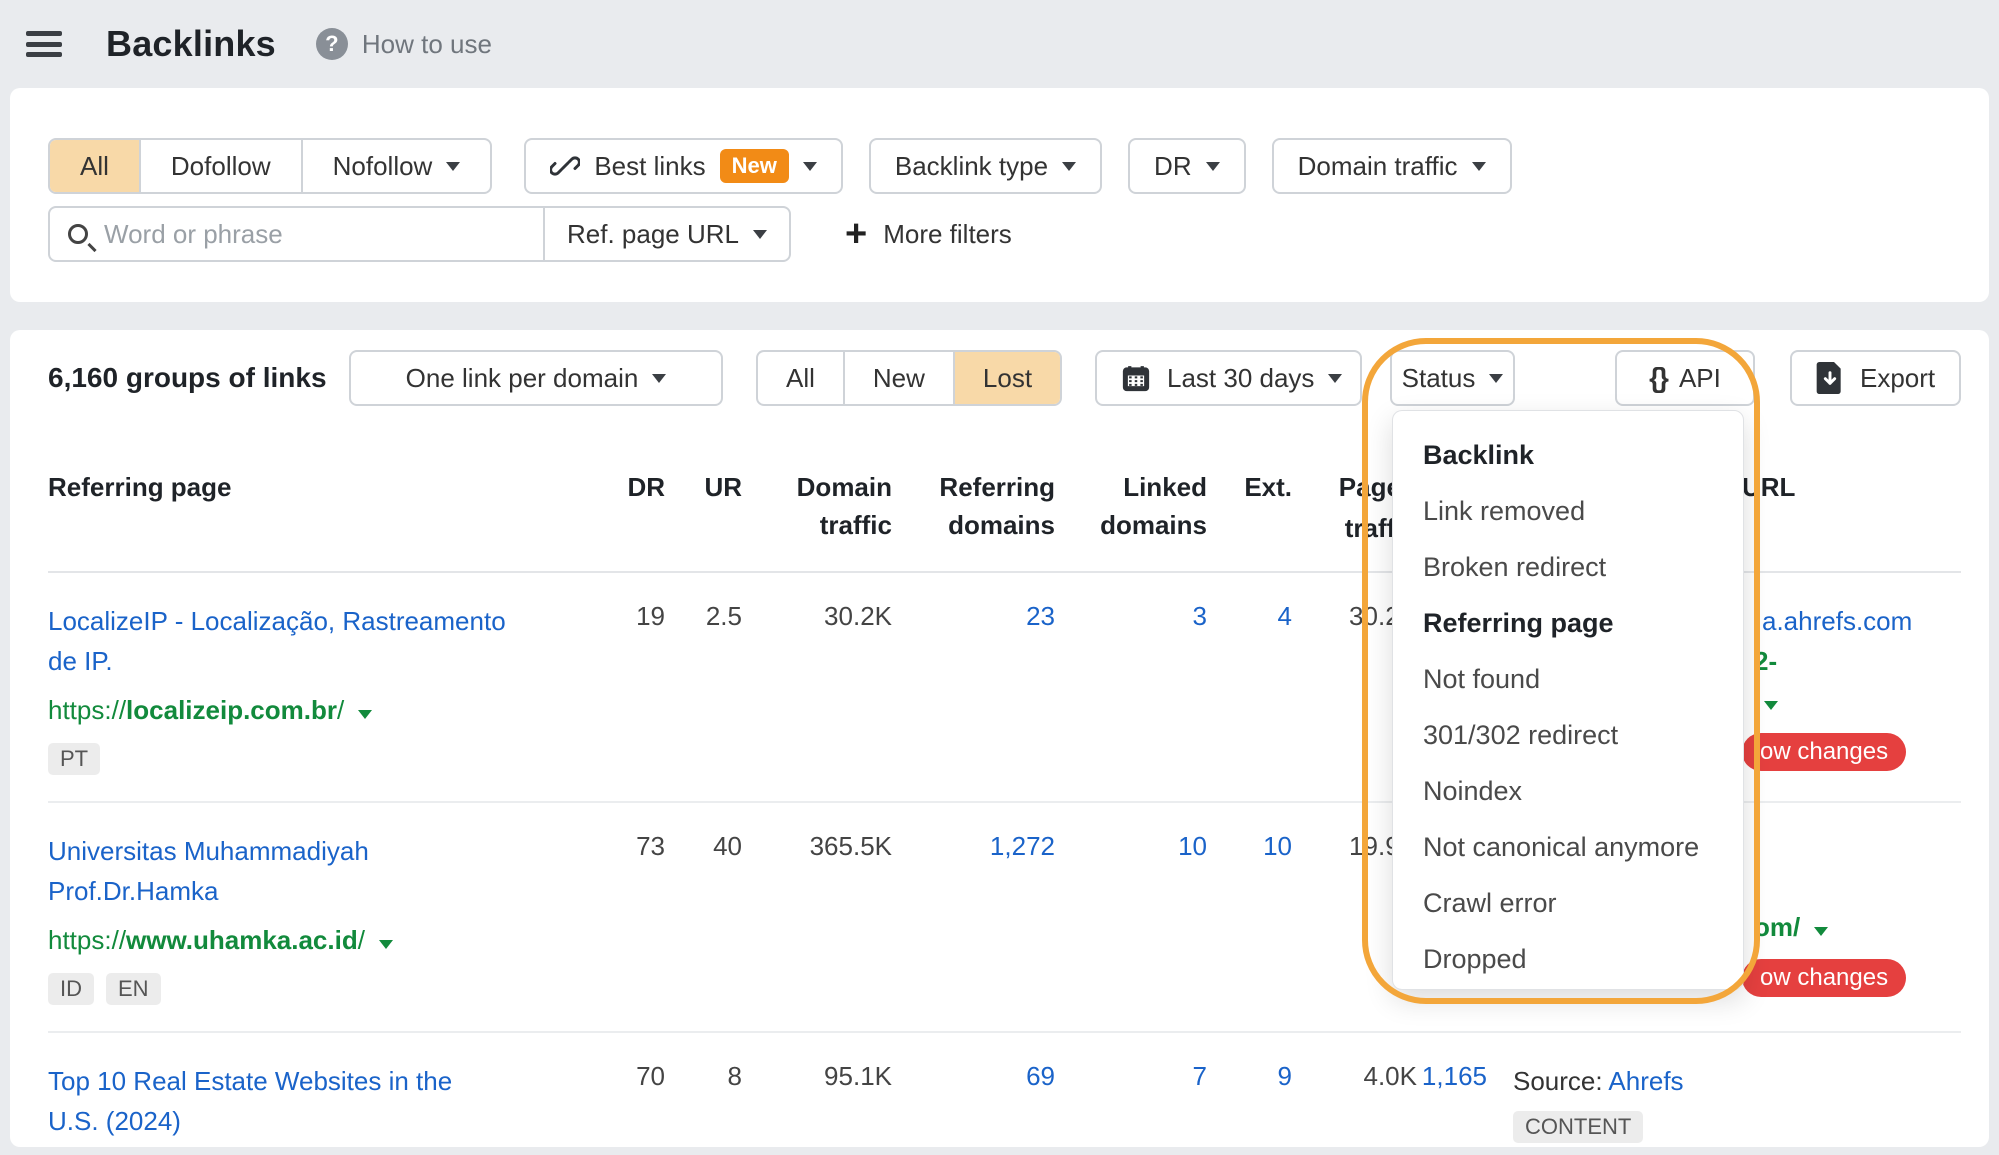  What do you see at coordinates (1830, 378) in the screenshot?
I see `export-file-icon` at bounding box center [1830, 378].